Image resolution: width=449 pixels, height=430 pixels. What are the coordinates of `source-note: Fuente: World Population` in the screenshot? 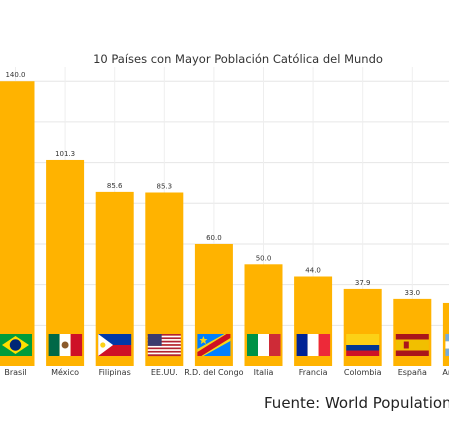 It's located at (356, 403).